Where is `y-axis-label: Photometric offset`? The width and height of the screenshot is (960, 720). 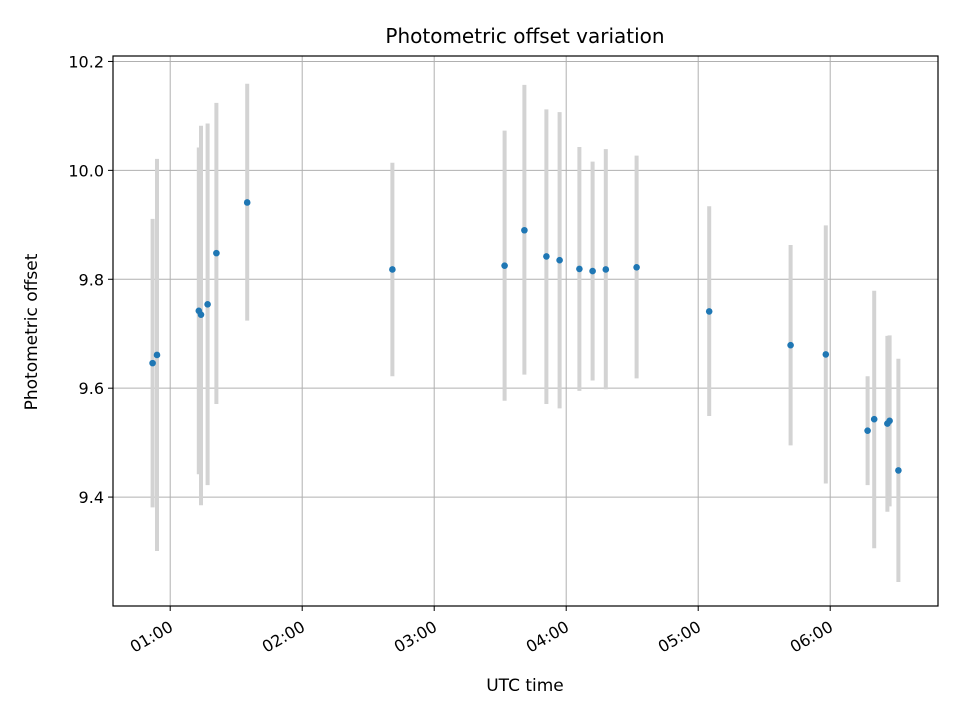 y-axis-label: Photometric offset is located at coordinates (32, 331).